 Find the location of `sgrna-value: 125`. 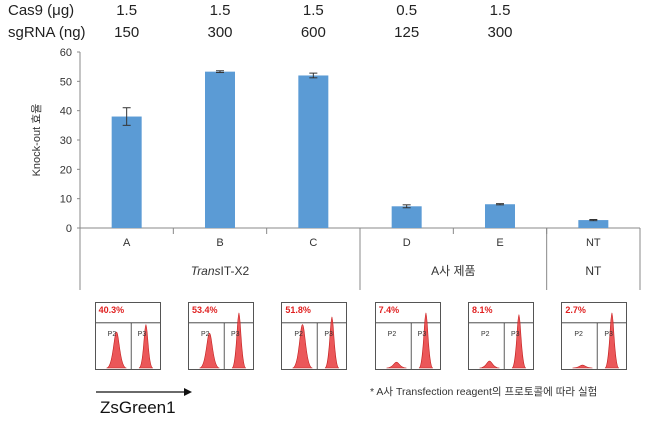

sgrna-value: 125 is located at coordinates (407, 32).